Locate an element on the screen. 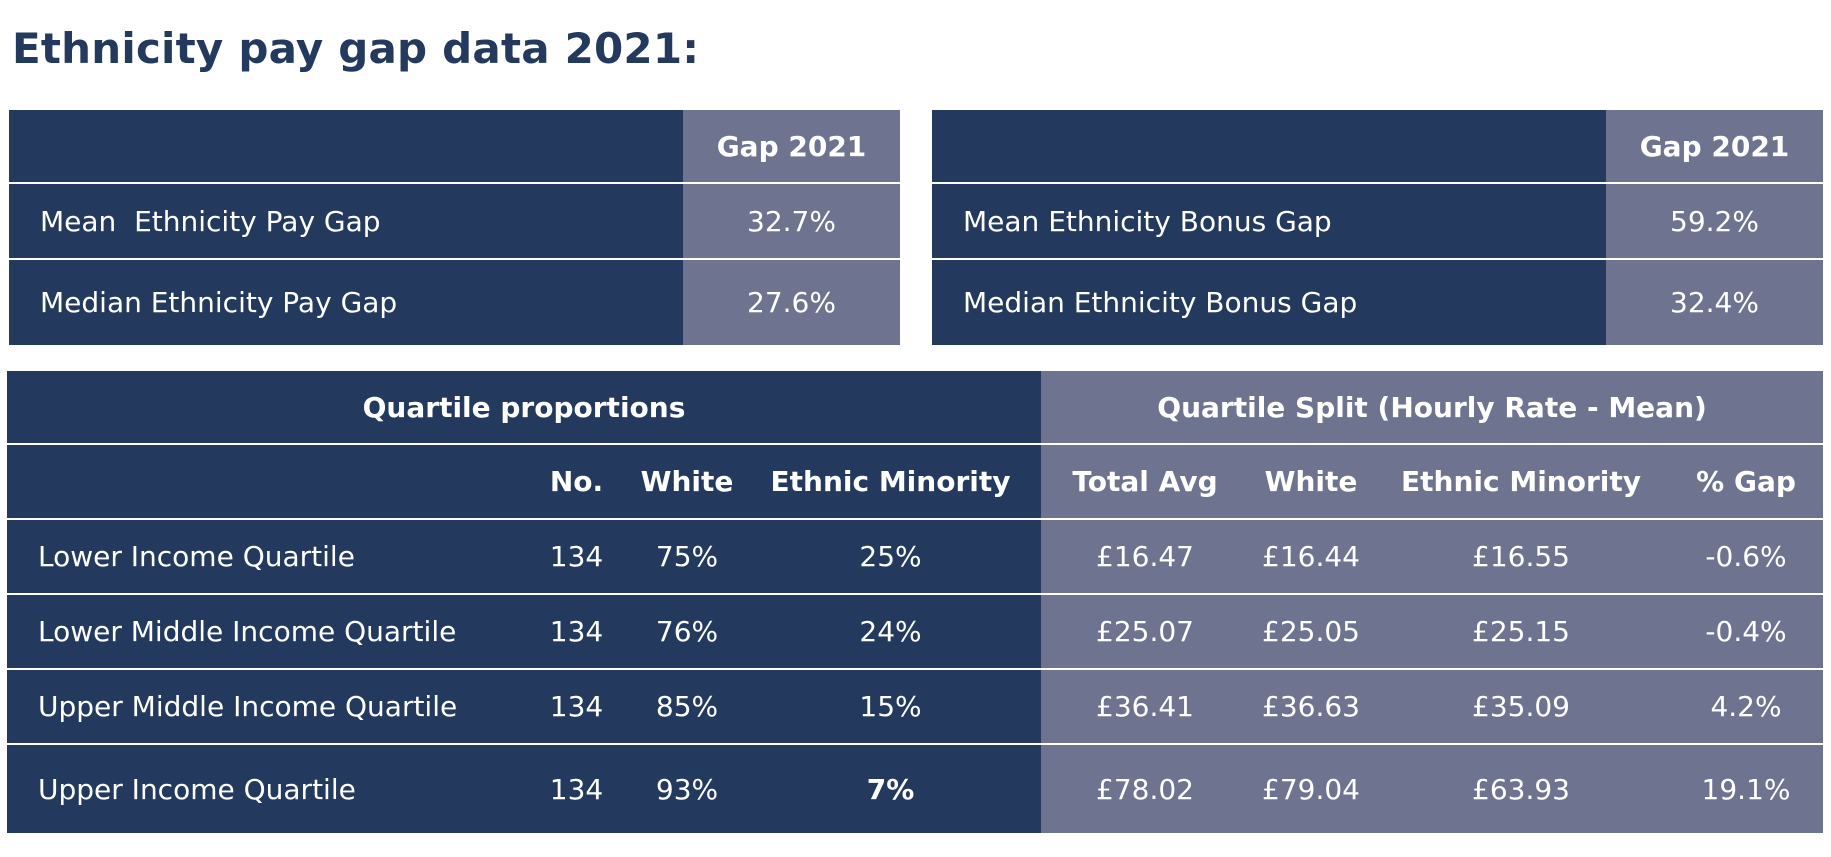  quartile-split-white: £79.04 is located at coordinates (1311, 788).